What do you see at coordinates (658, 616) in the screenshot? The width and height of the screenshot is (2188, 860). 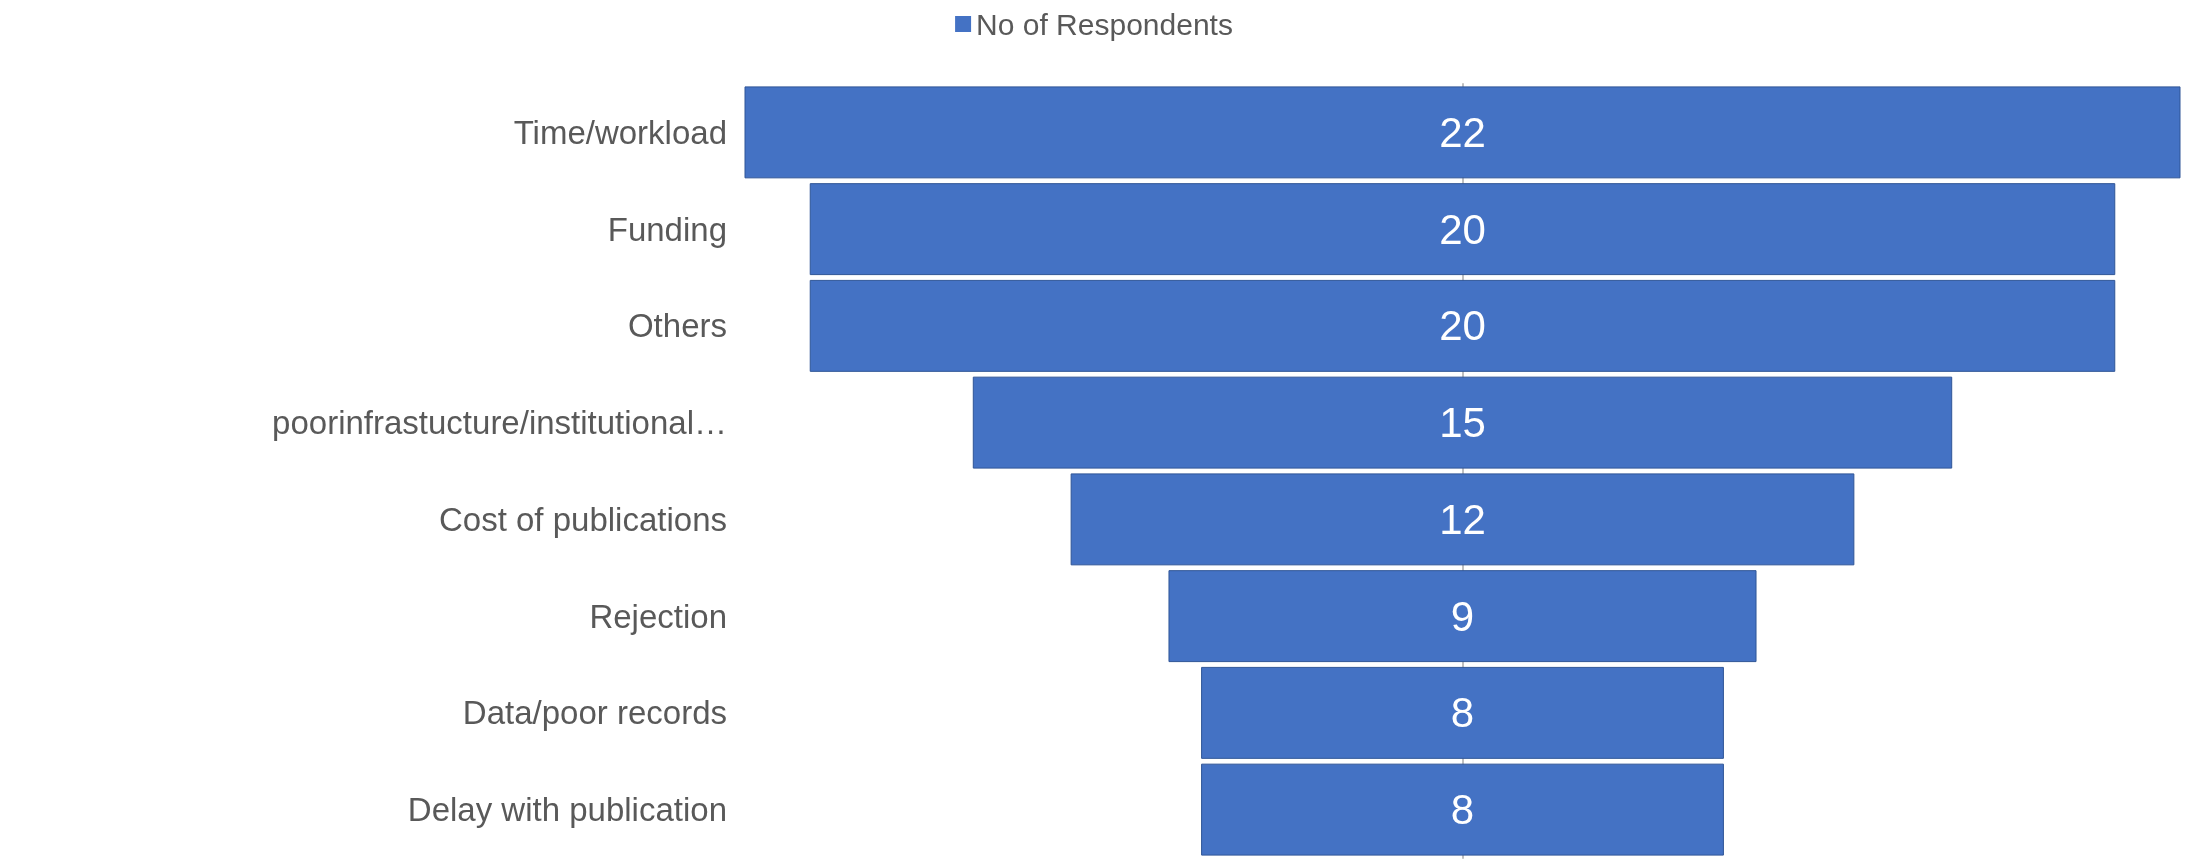 I see `category-label: Rejection` at bounding box center [658, 616].